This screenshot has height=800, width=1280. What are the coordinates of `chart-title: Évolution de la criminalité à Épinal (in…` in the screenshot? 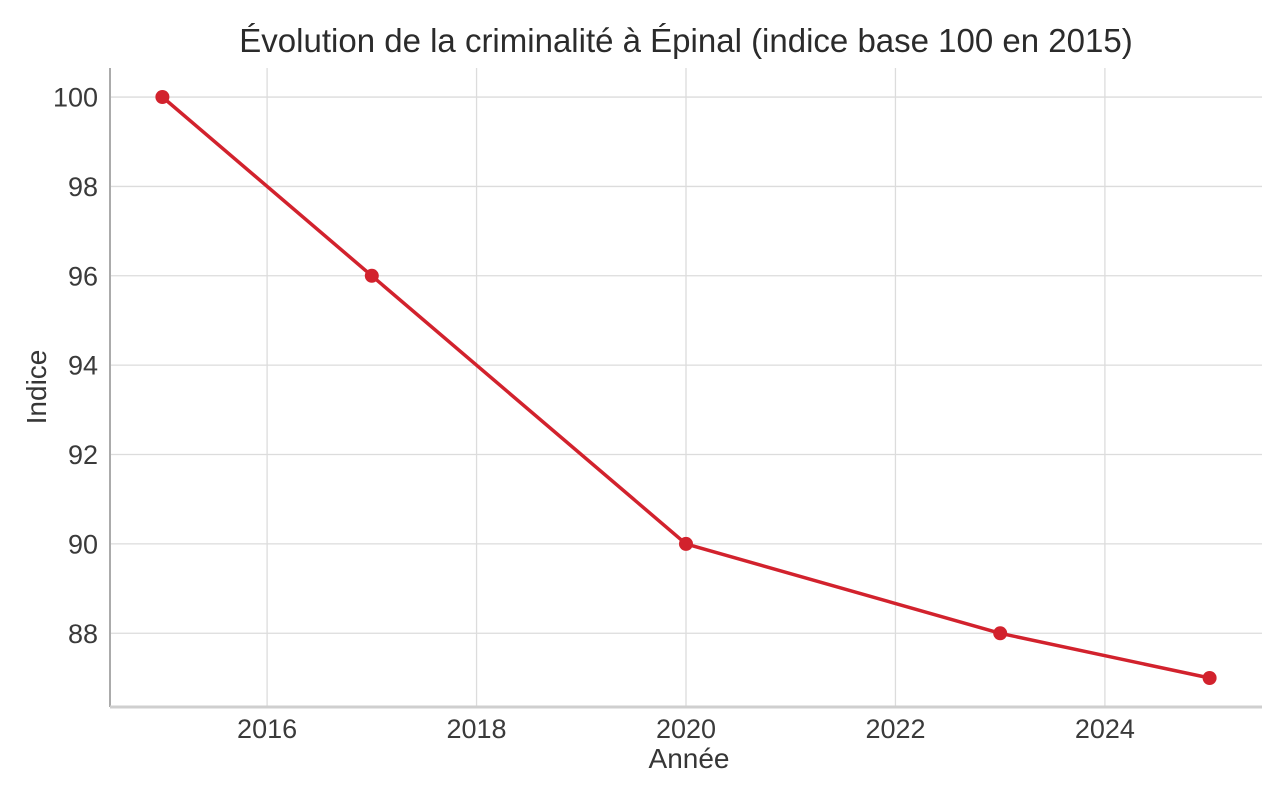 It's located at (685, 40).